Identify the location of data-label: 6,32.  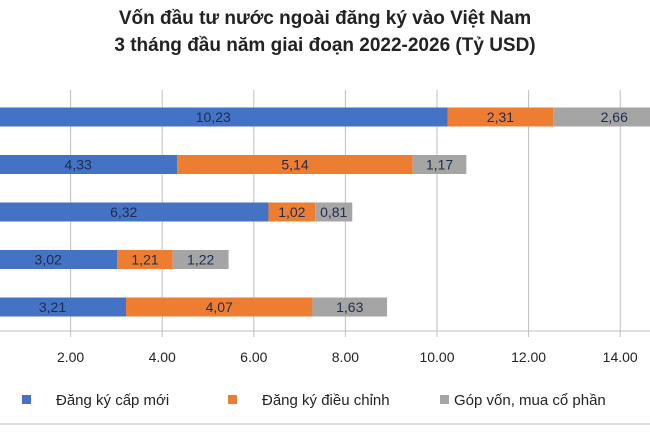
(123, 212).